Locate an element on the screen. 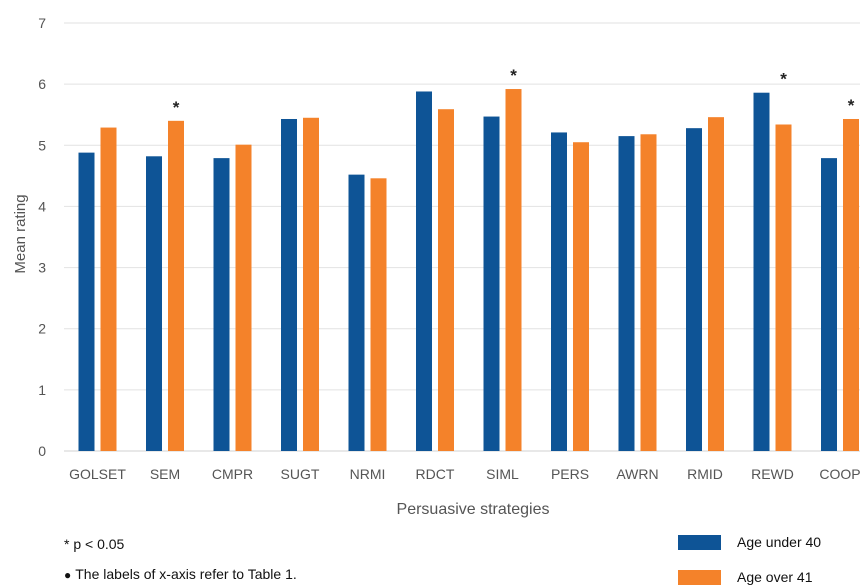 This screenshot has width=860, height=586. significance-note: * p < 0.05 is located at coordinates (94, 544).